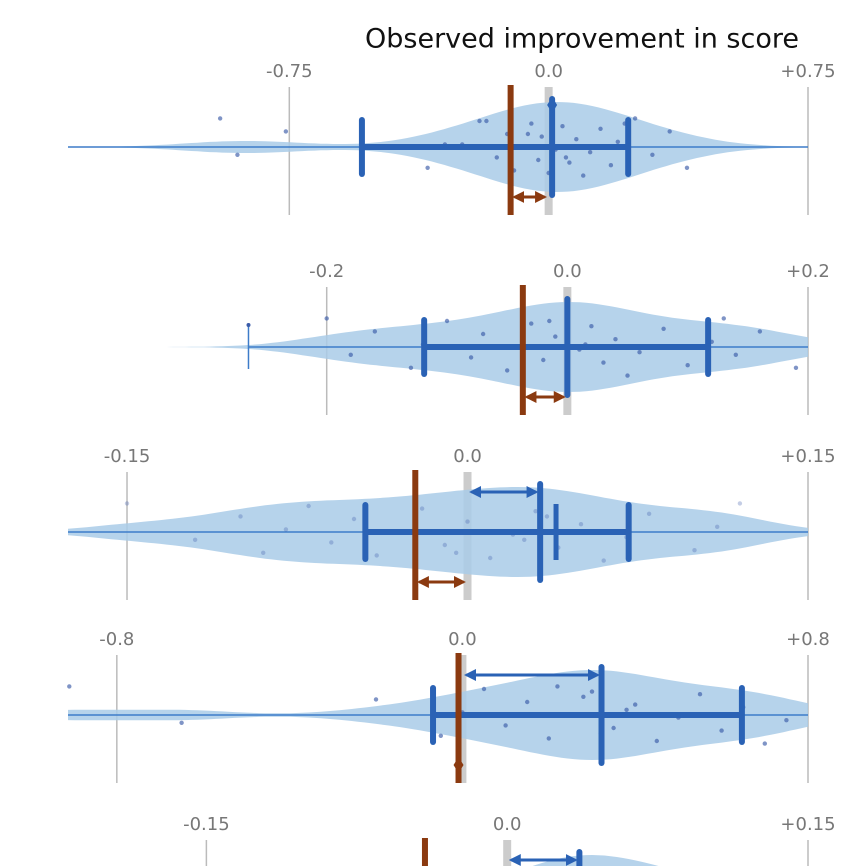 This screenshot has height=866, width=864. I want to click on x-tick-label: -0.8, so click(116, 639).